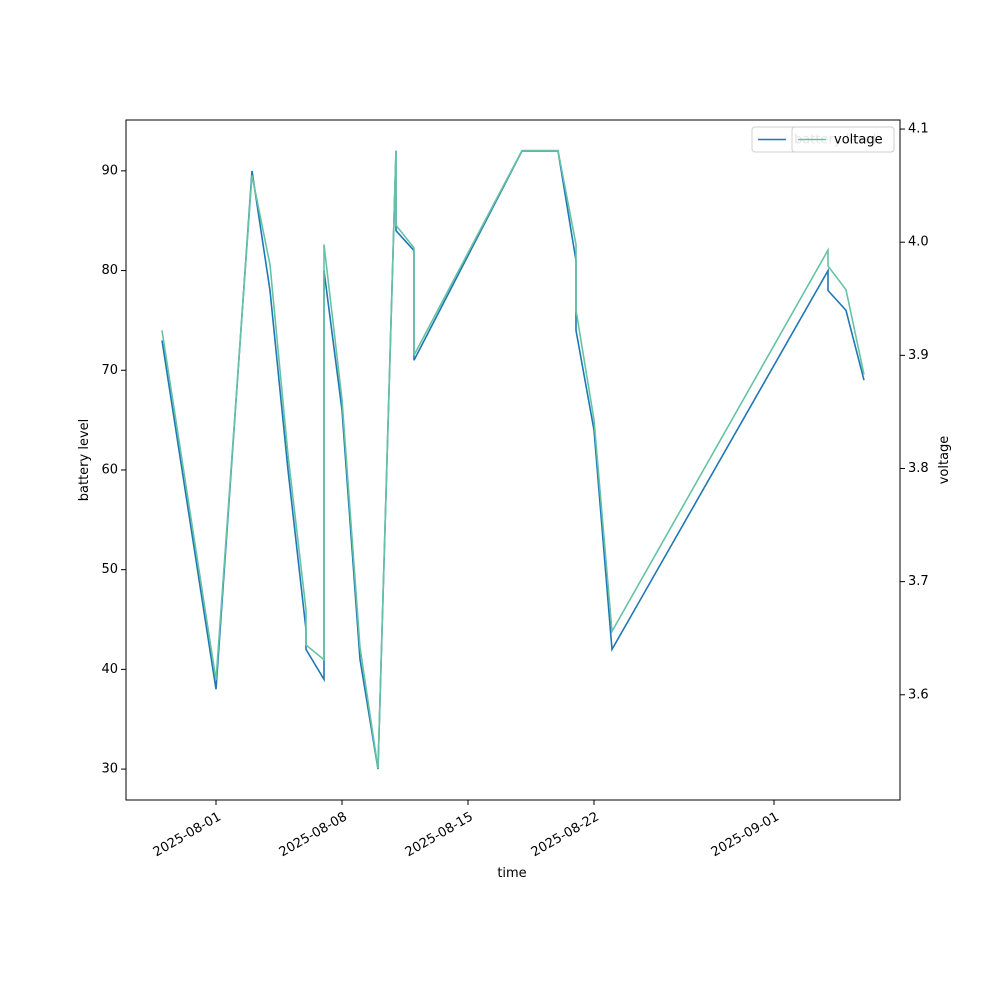 The height and width of the screenshot is (1004, 1000). I want to click on y-tick-label: 90, so click(109, 170).